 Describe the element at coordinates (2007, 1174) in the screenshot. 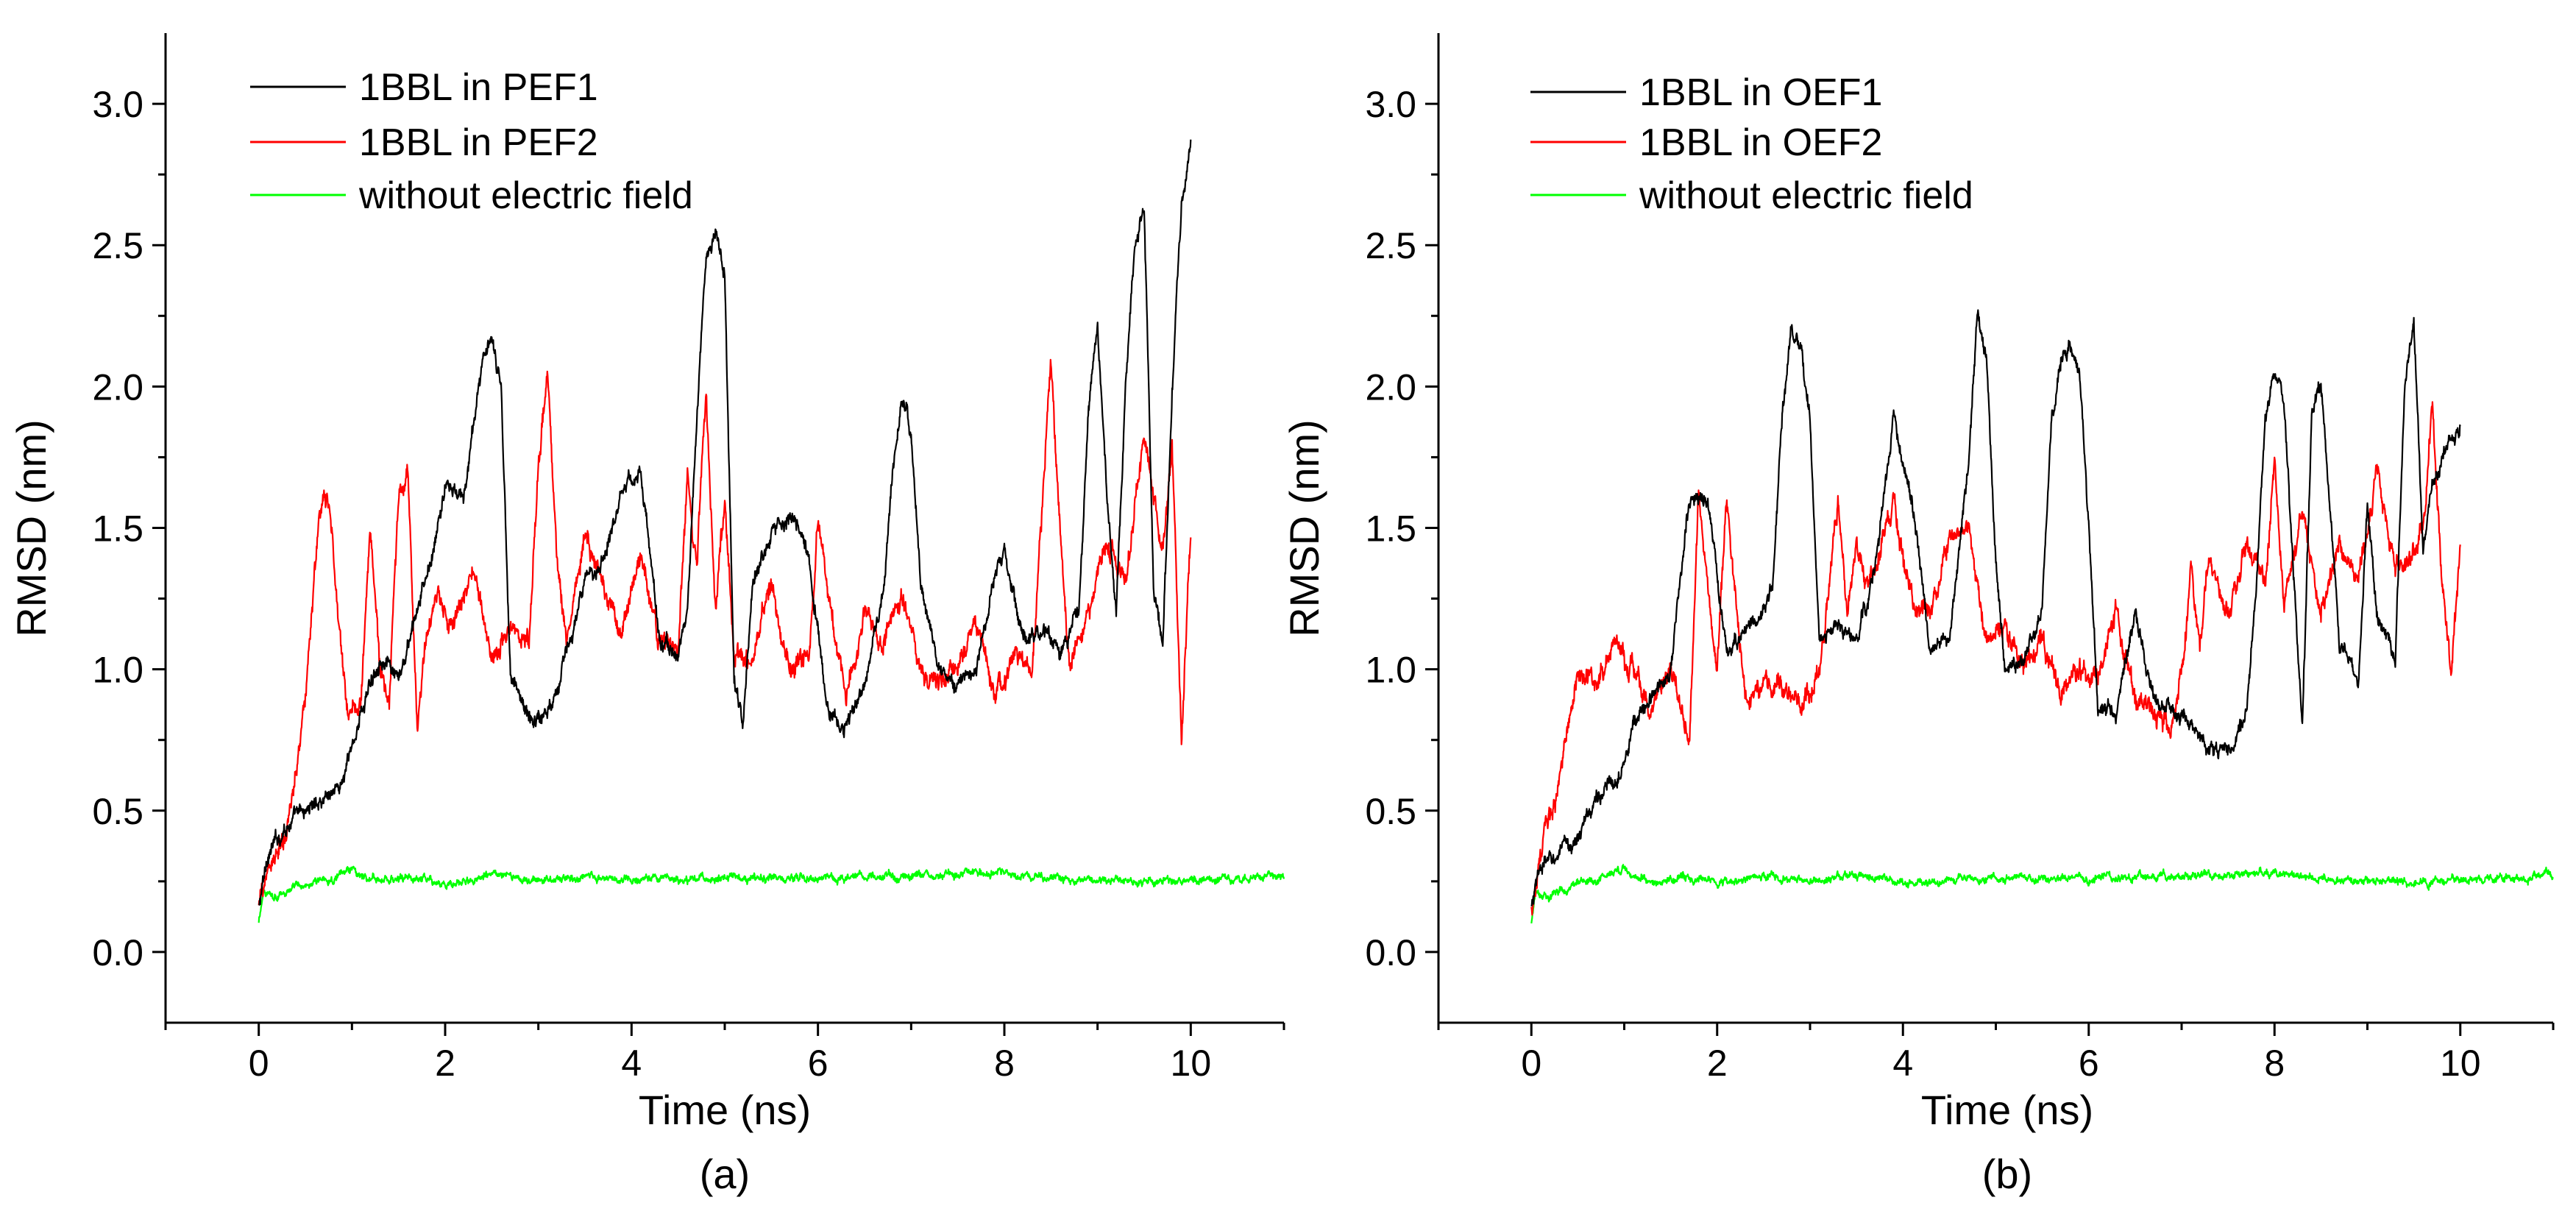

I see `panel-caption-b: (b)` at that location.